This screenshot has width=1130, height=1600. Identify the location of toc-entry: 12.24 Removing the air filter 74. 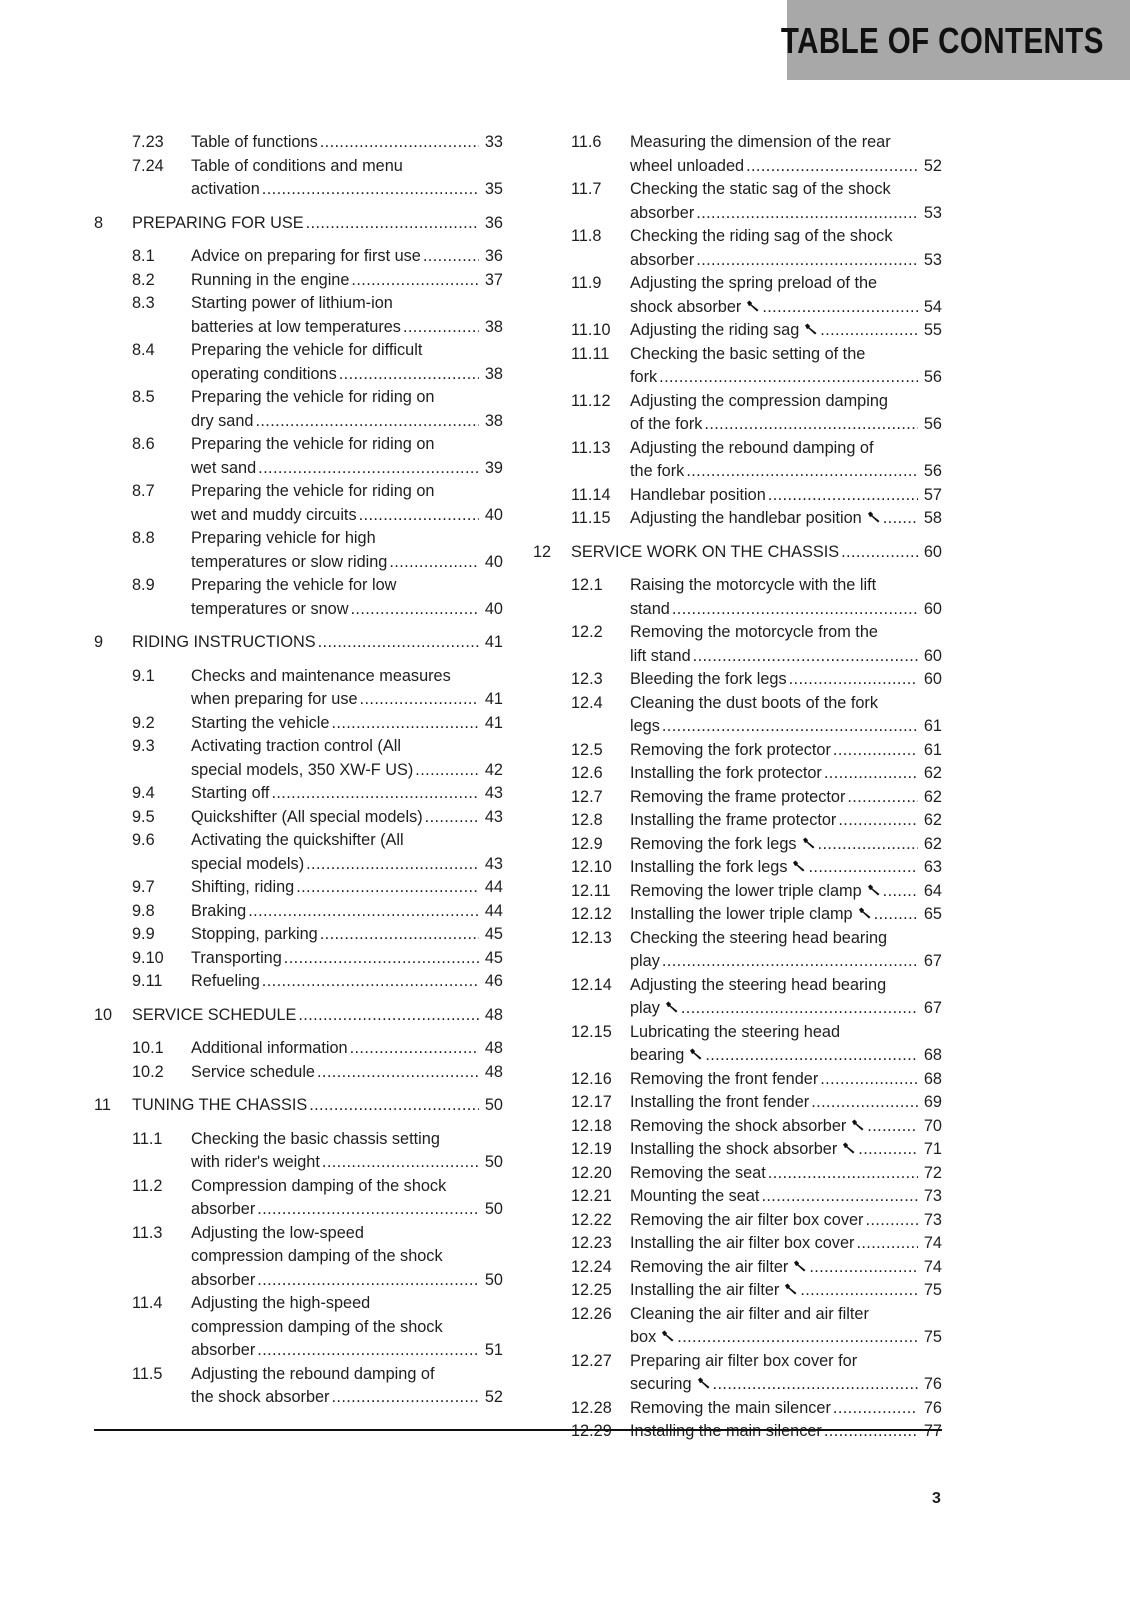
(737, 1268).